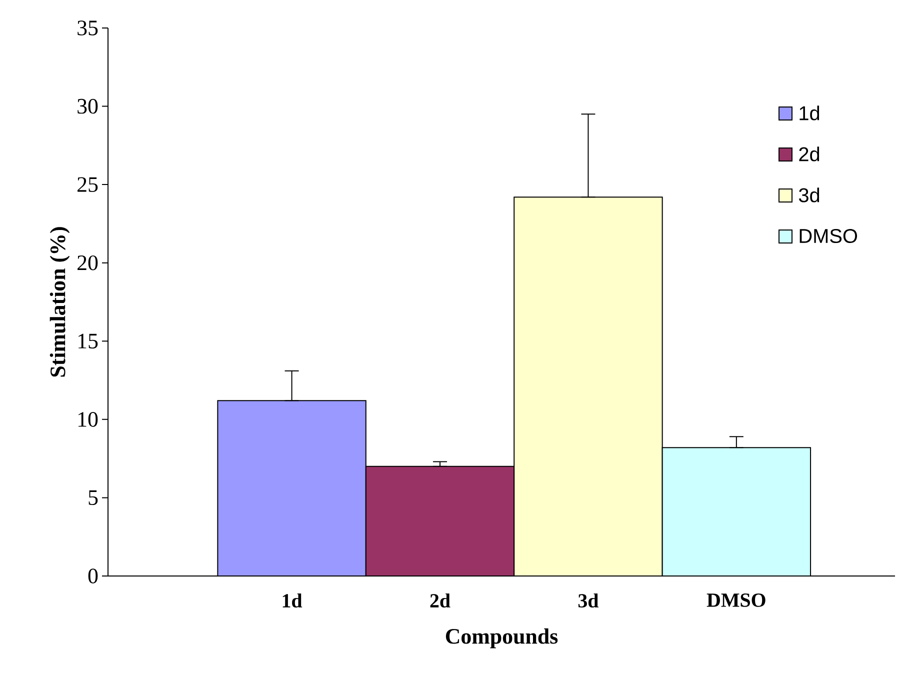 Image resolution: width=911 pixels, height=677 pixels. Describe the element at coordinates (88, 106) in the screenshot. I see `y-tick-label: 30` at that location.